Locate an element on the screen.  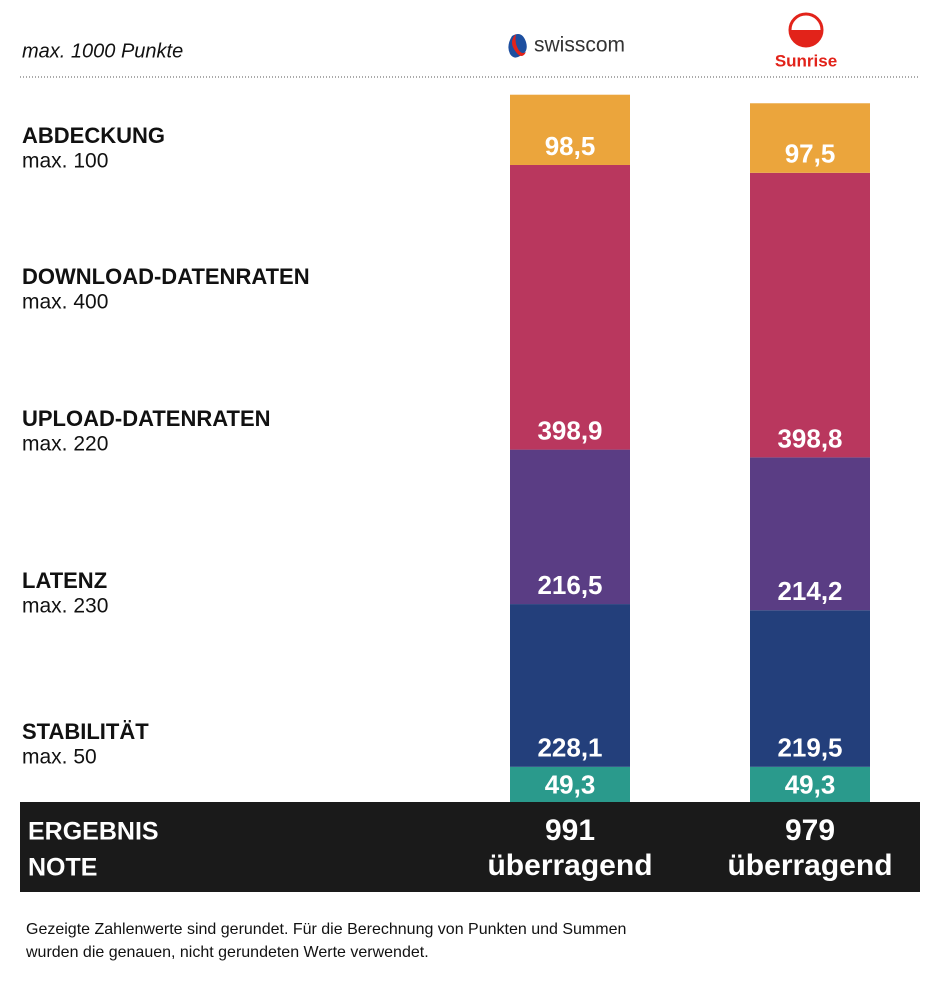
value-label: 398,9 is located at coordinates (569, 430).